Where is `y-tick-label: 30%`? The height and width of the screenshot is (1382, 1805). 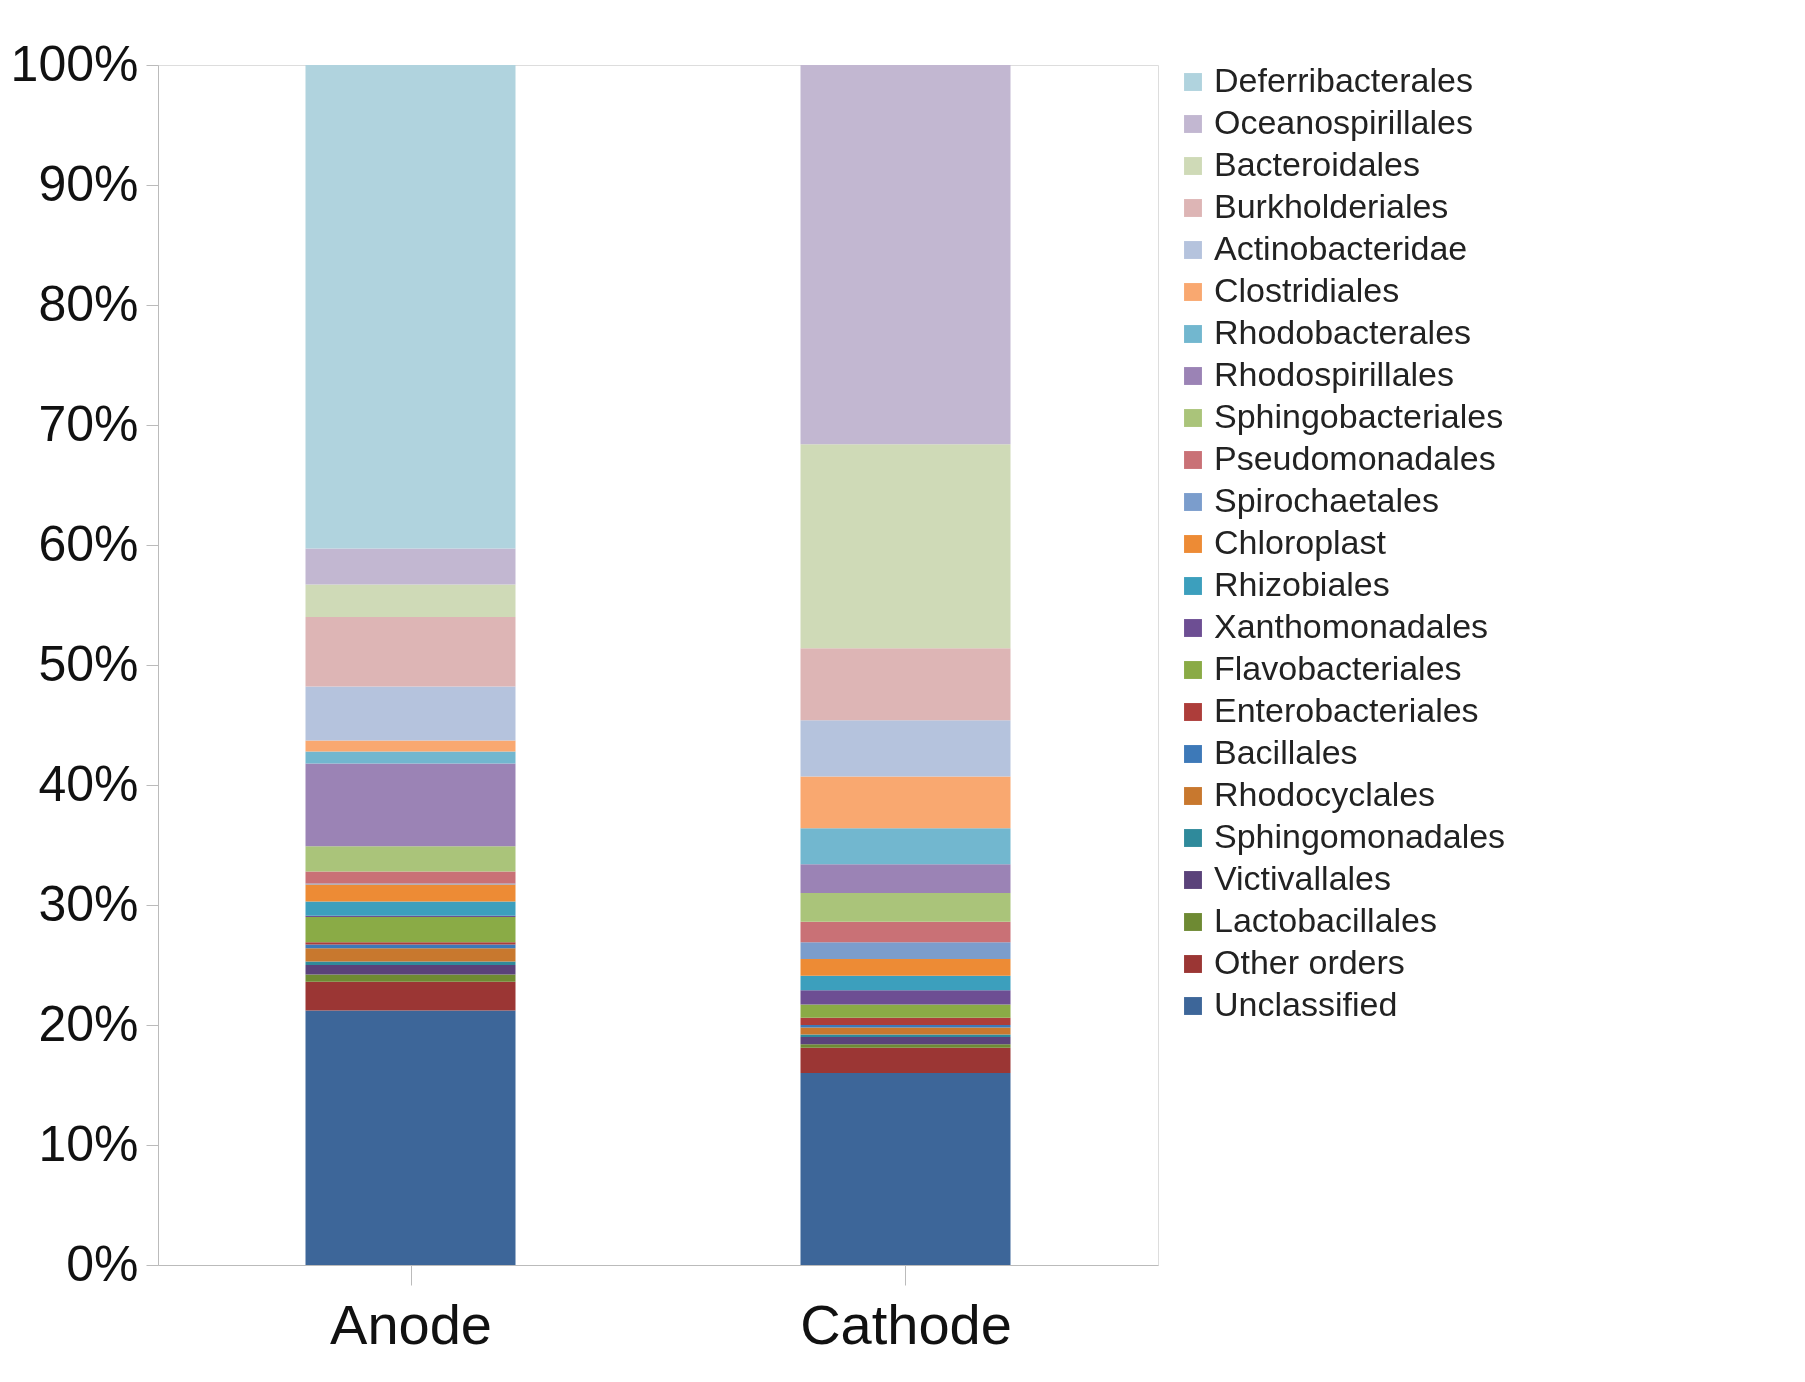 y-tick-label: 30% is located at coordinates (88, 903).